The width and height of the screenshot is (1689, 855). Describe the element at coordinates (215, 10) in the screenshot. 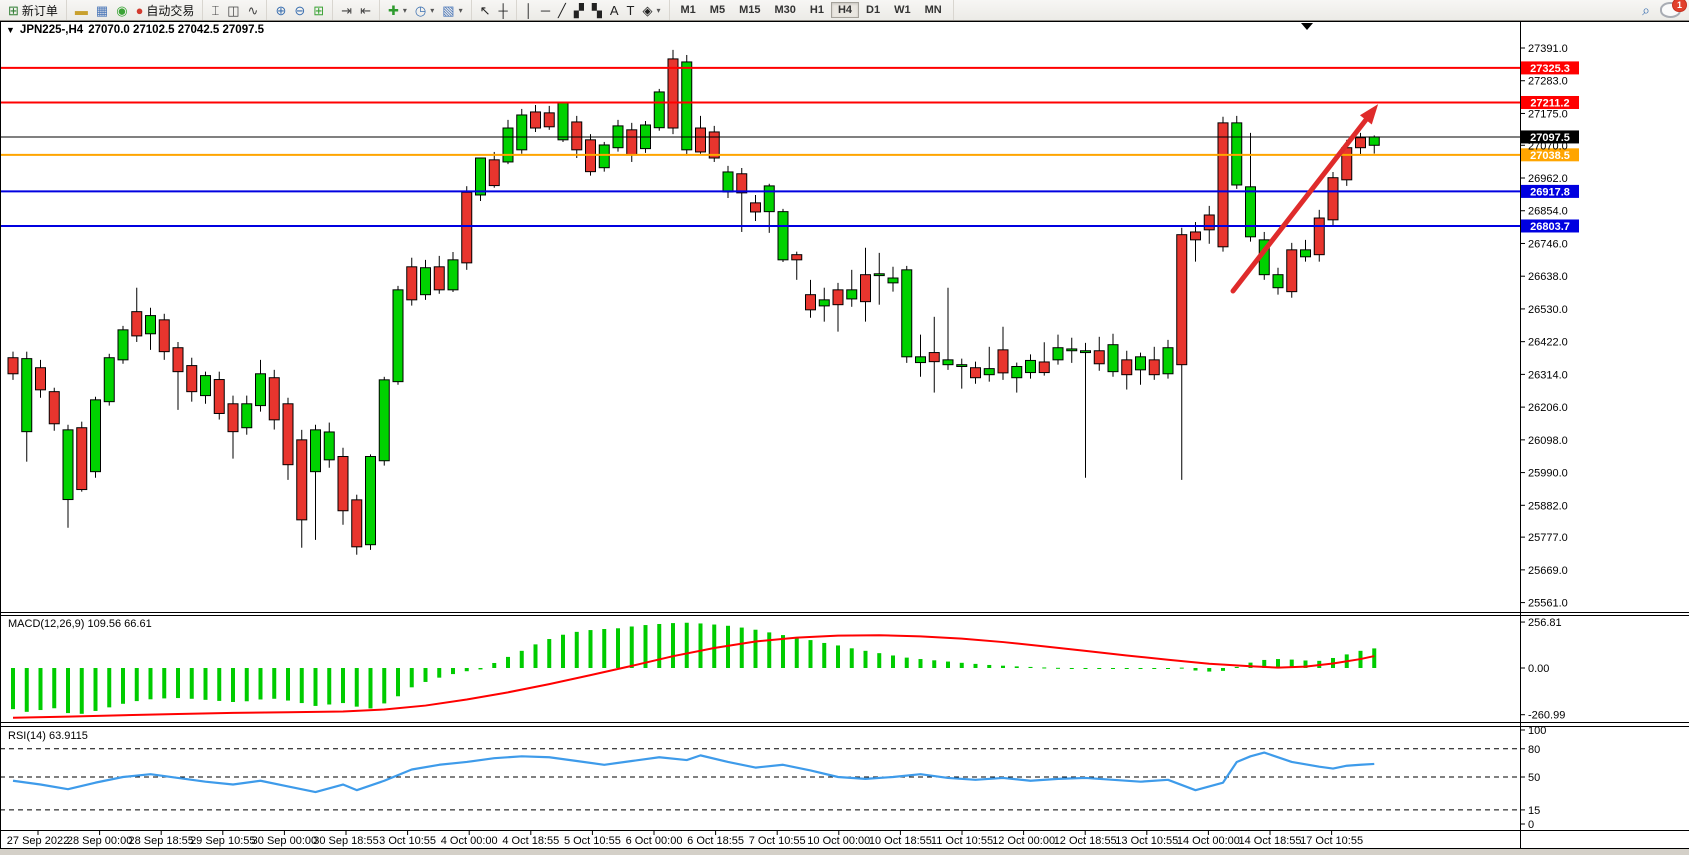

I see `bar-chart-button: ⌶` at that location.